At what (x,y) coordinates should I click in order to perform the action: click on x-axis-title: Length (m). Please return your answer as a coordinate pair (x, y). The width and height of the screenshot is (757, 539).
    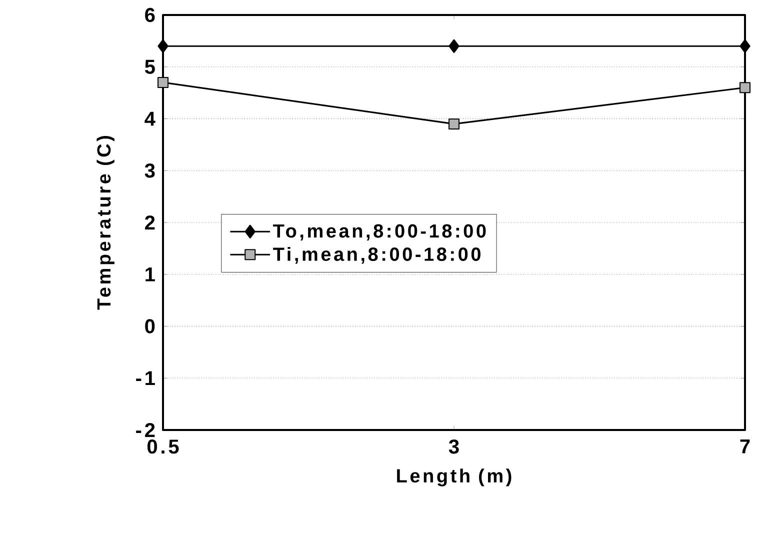
    Looking at the image, I should click on (454, 477).